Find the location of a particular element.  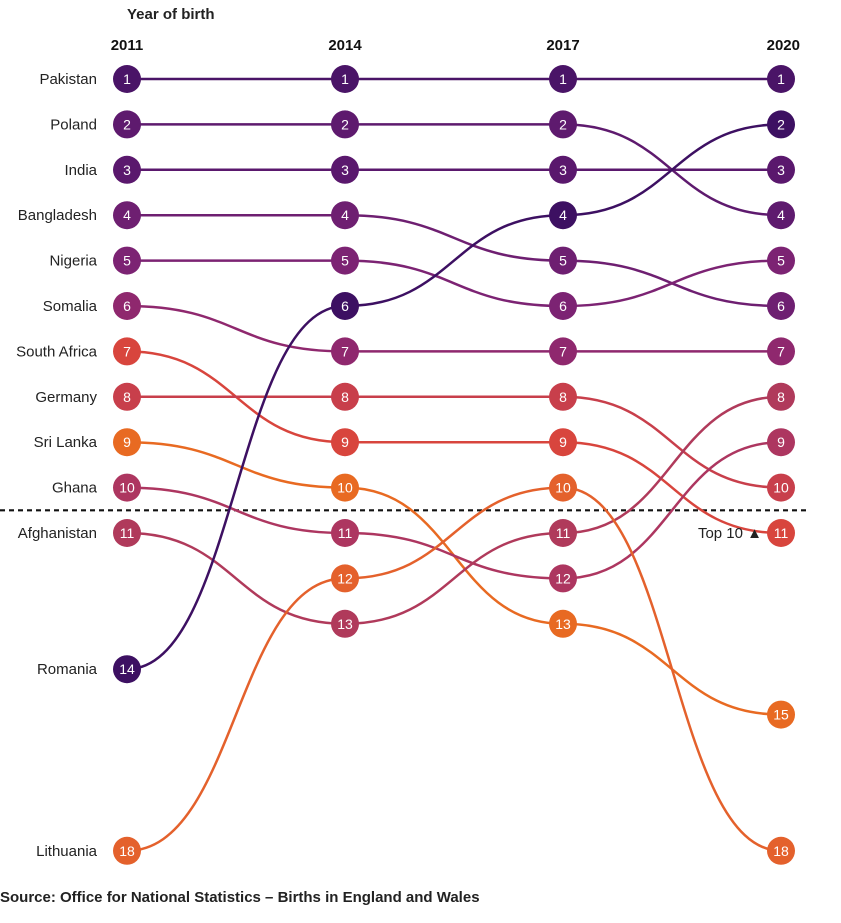

node-somalia-2020 is located at coordinates (781, 351).